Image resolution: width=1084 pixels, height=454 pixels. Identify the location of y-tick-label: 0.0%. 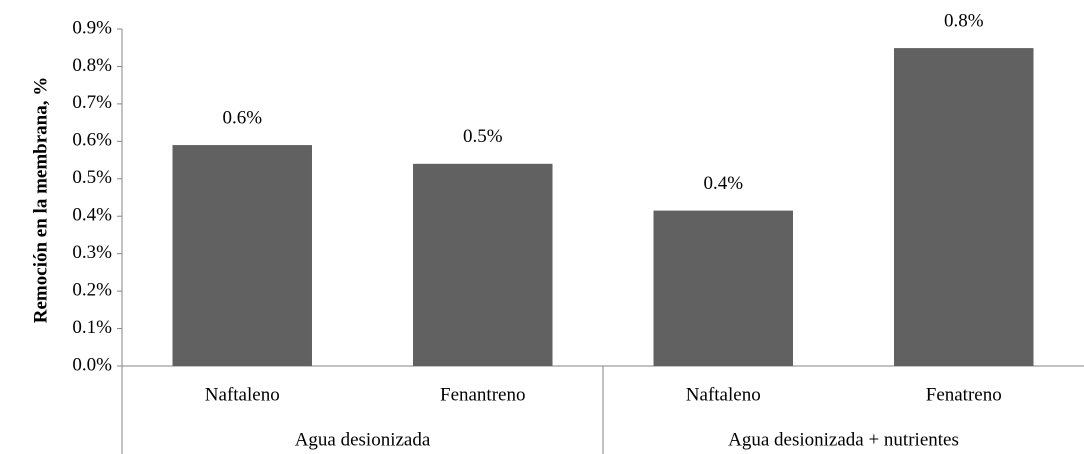
(92, 364).